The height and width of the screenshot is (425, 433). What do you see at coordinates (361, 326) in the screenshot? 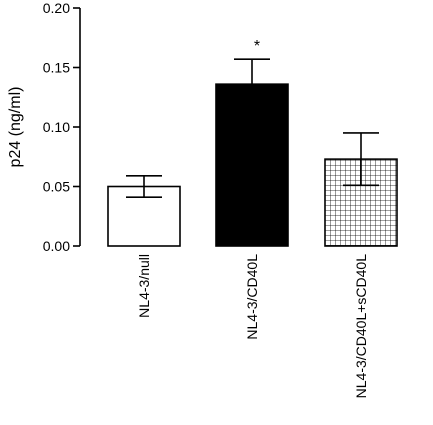
I see `x-category-label: NL4-3/CD40L+sCD40L` at bounding box center [361, 326].